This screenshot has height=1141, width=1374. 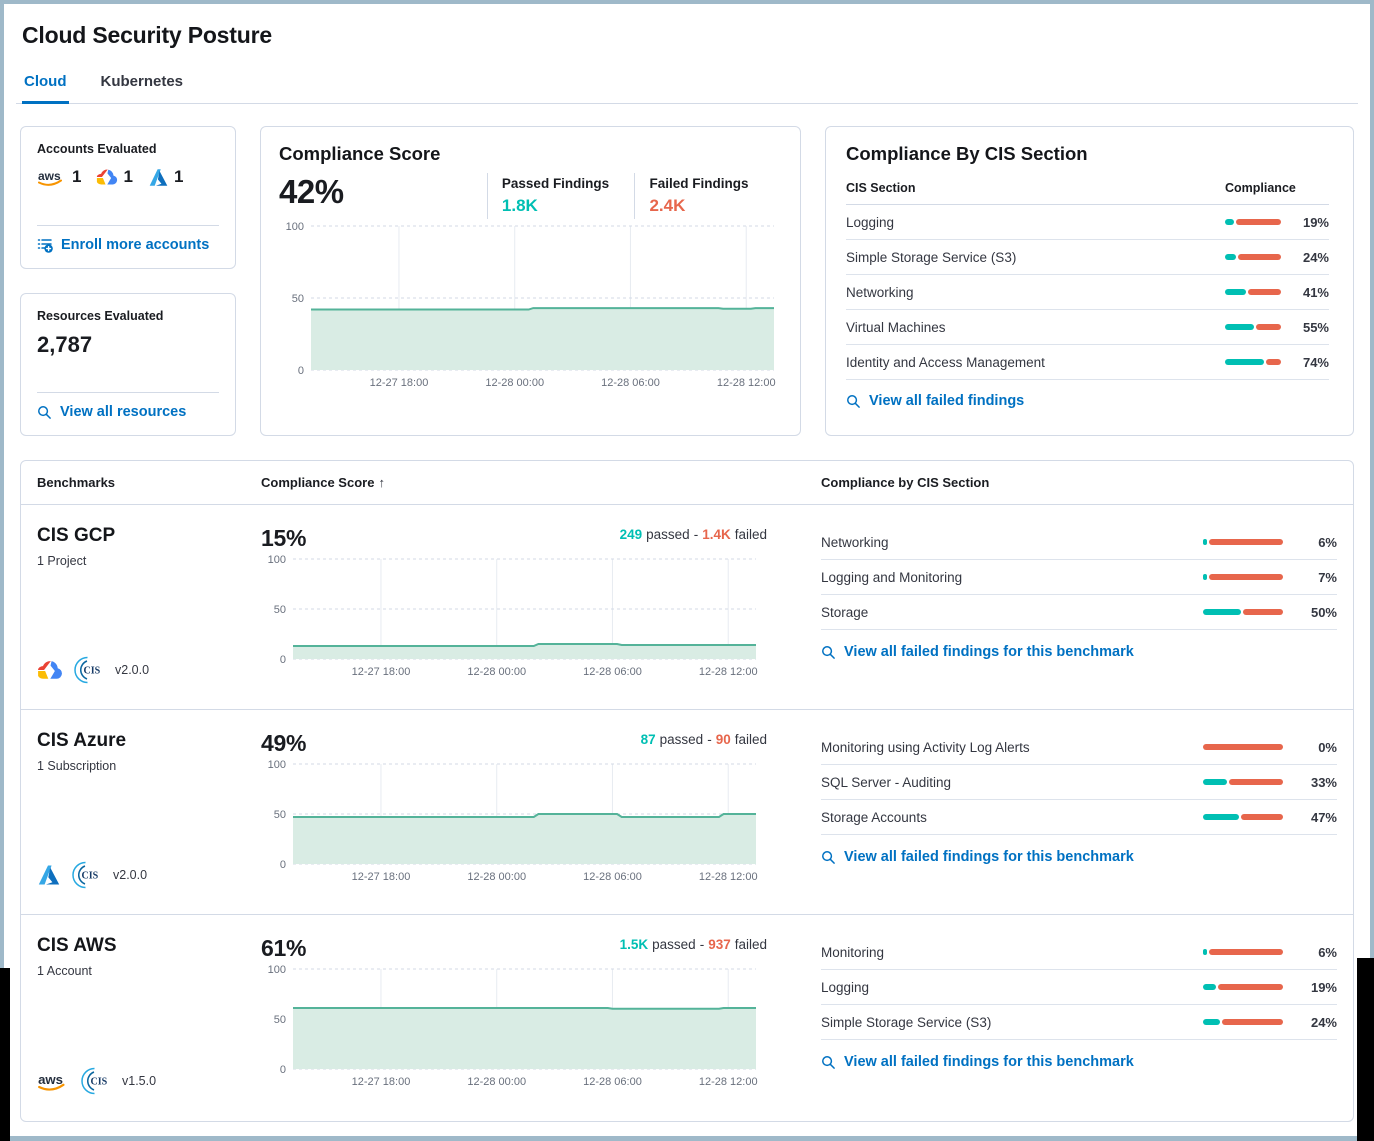 What do you see at coordinates (128, 176) in the screenshot?
I see `gcp-count: 1` at bounding box center [128, 176].